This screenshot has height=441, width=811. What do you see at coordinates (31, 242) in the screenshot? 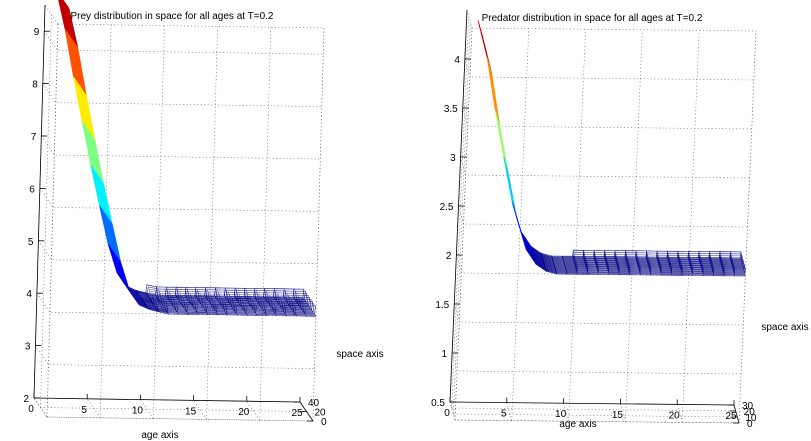
I see `z-tick-label: 5` at bounding box center [31, 242].